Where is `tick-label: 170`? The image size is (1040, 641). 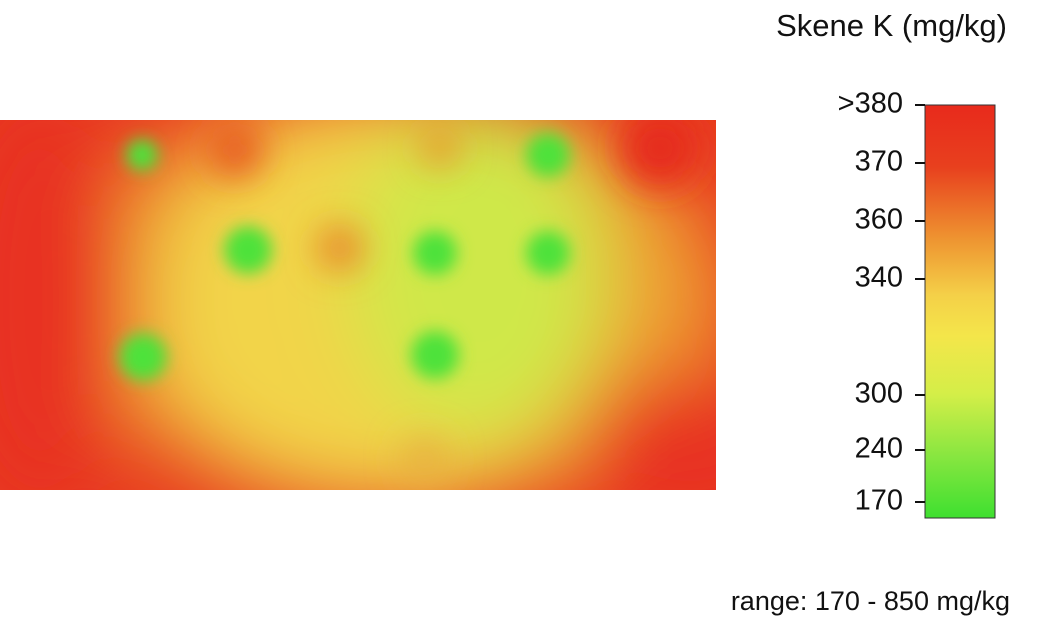
tick-label: 170 is located at coordinates (879, 501).